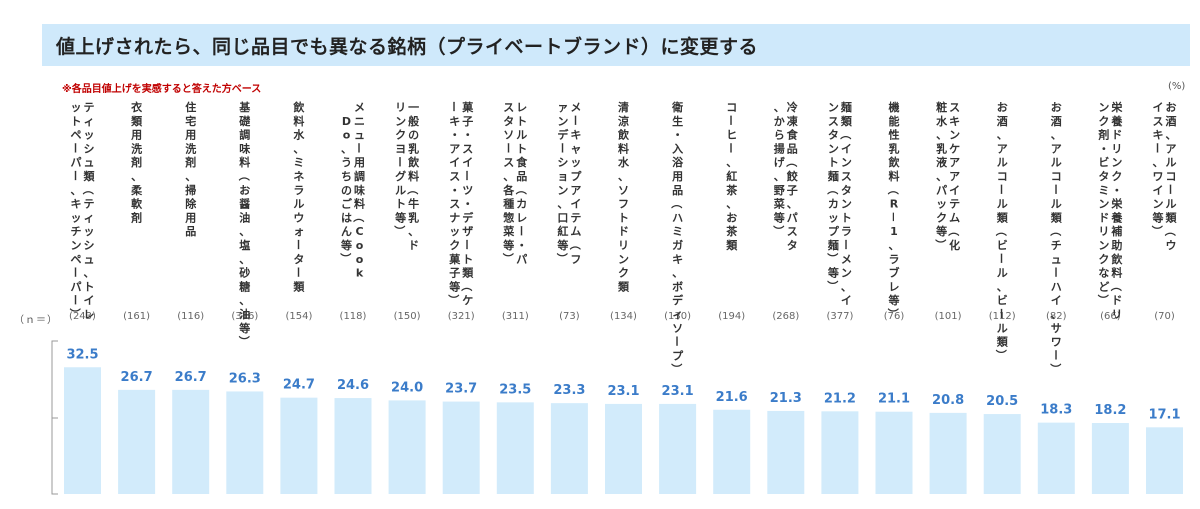  Describe the element at coordinates (89, 121) in the screenshot. I see `svg-text: ィ` at that location.